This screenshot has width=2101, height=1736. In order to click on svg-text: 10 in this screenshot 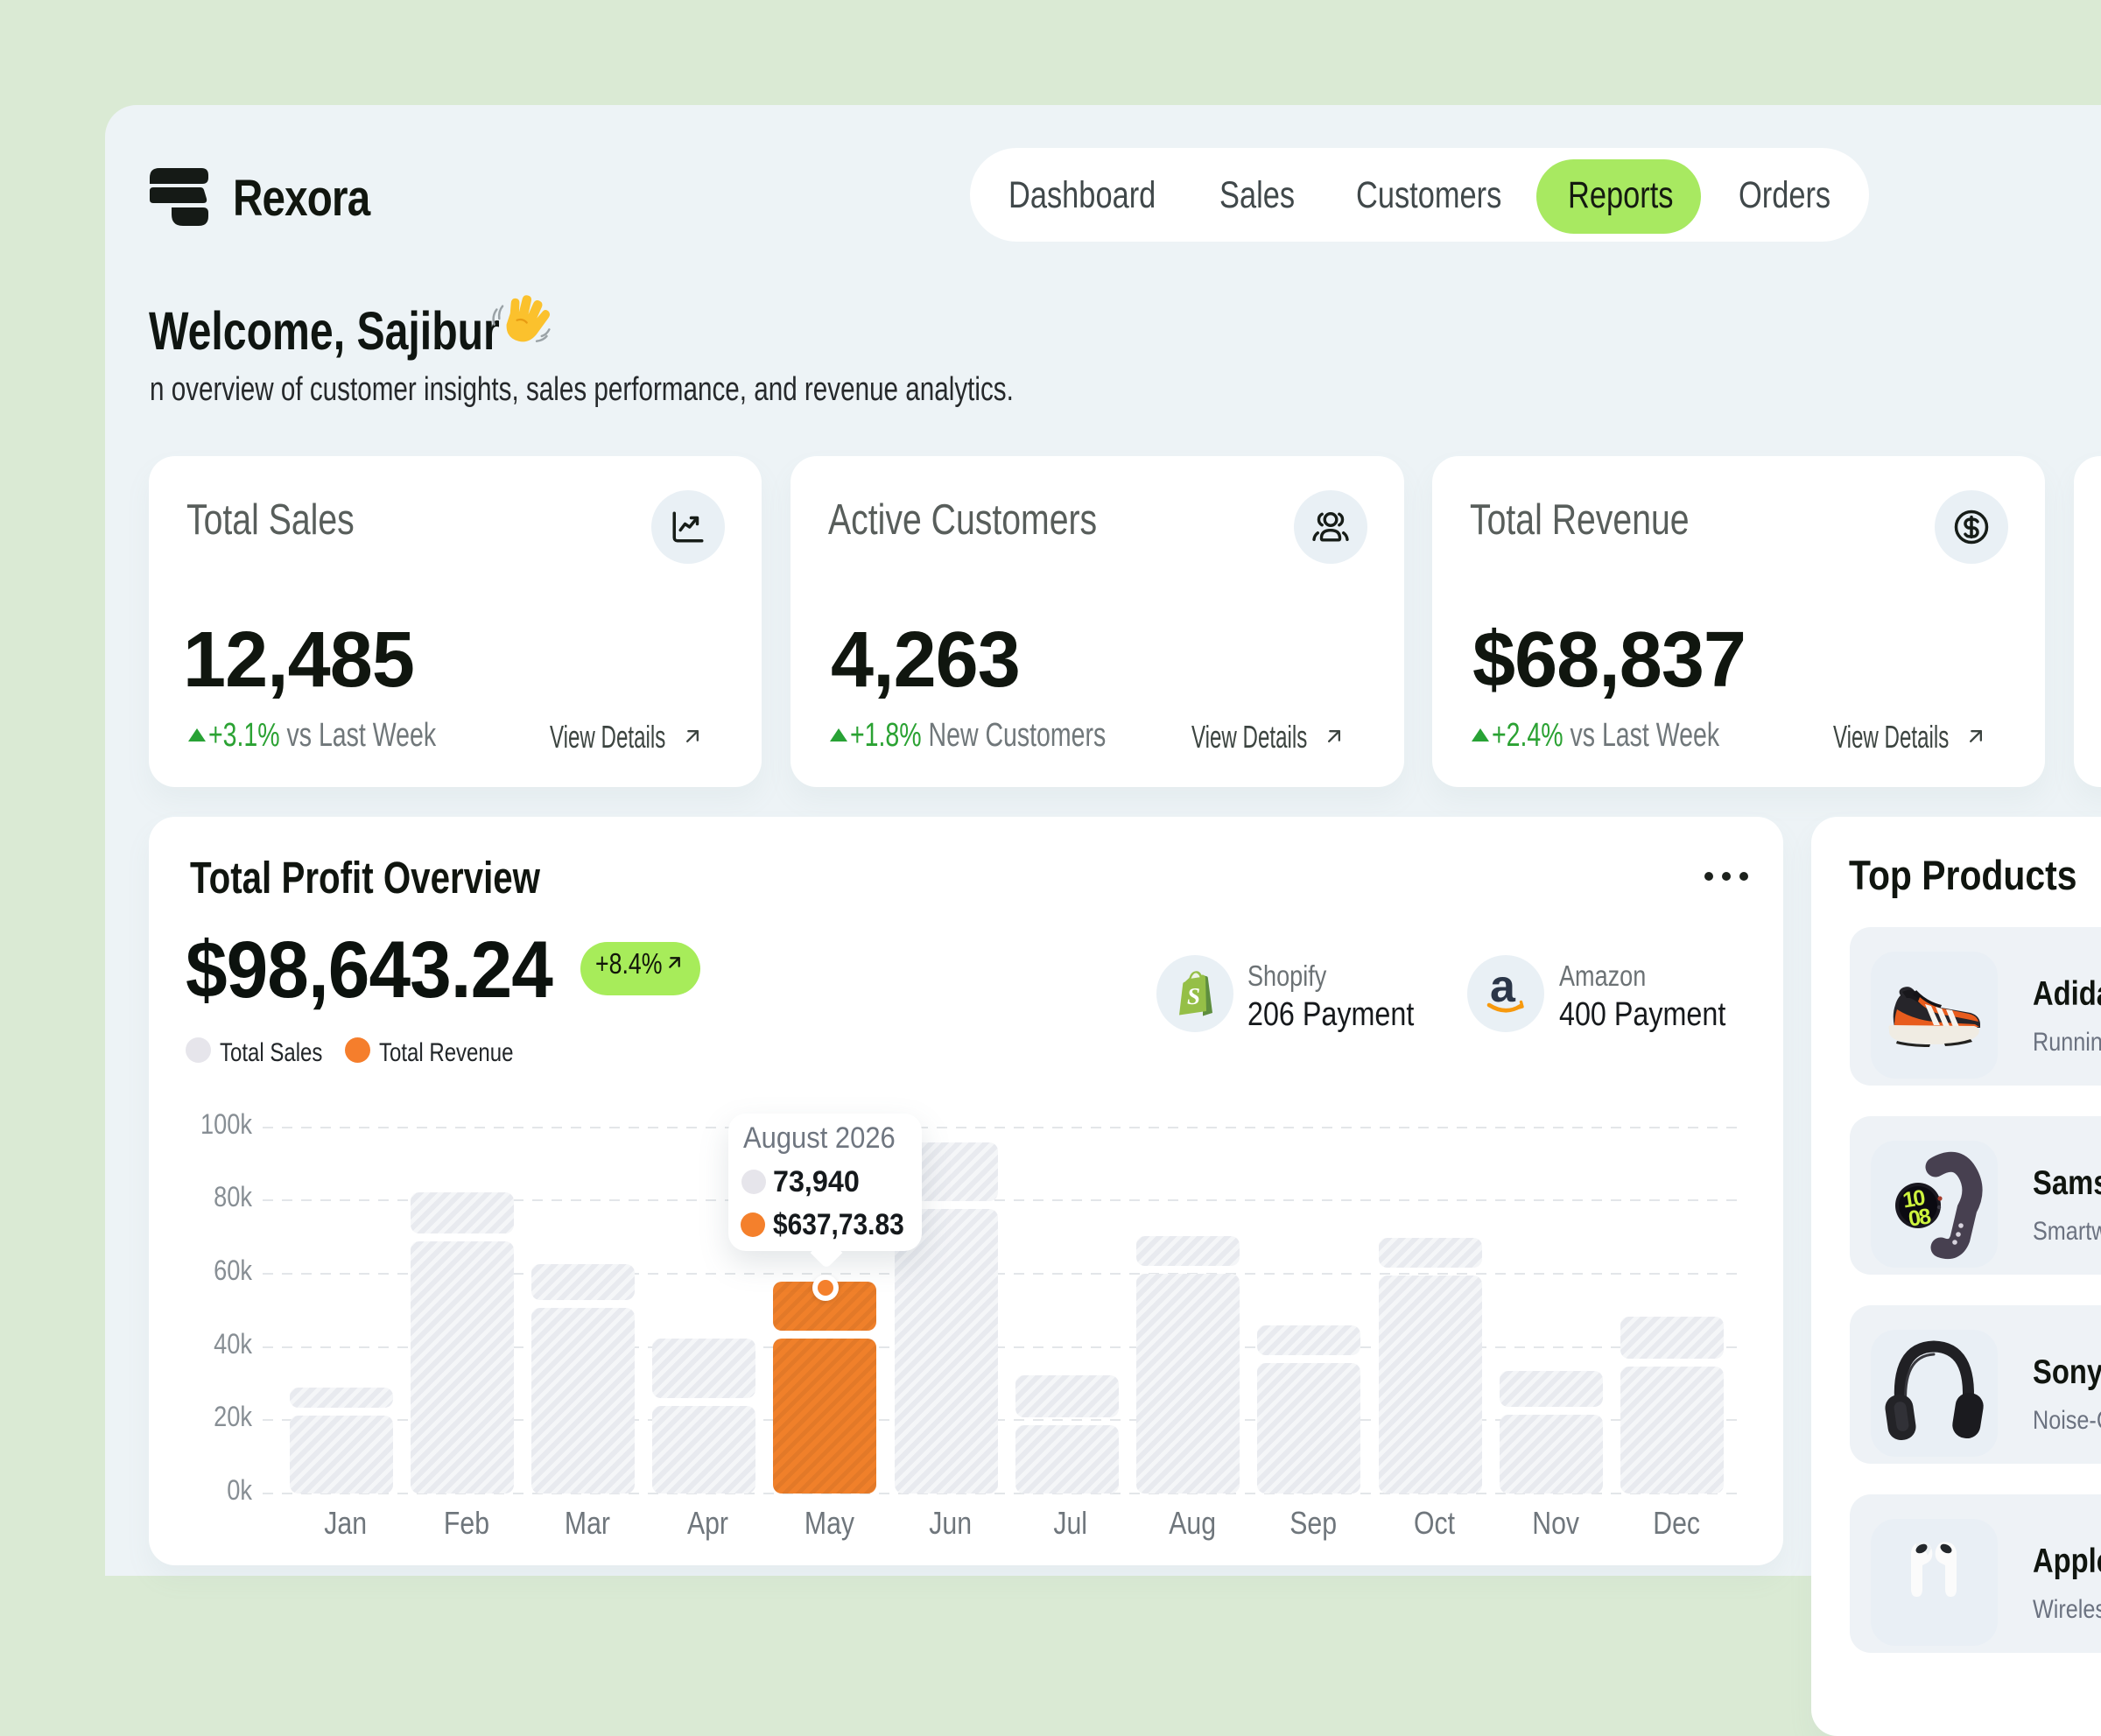, I will do `click(1914, 1199)`.